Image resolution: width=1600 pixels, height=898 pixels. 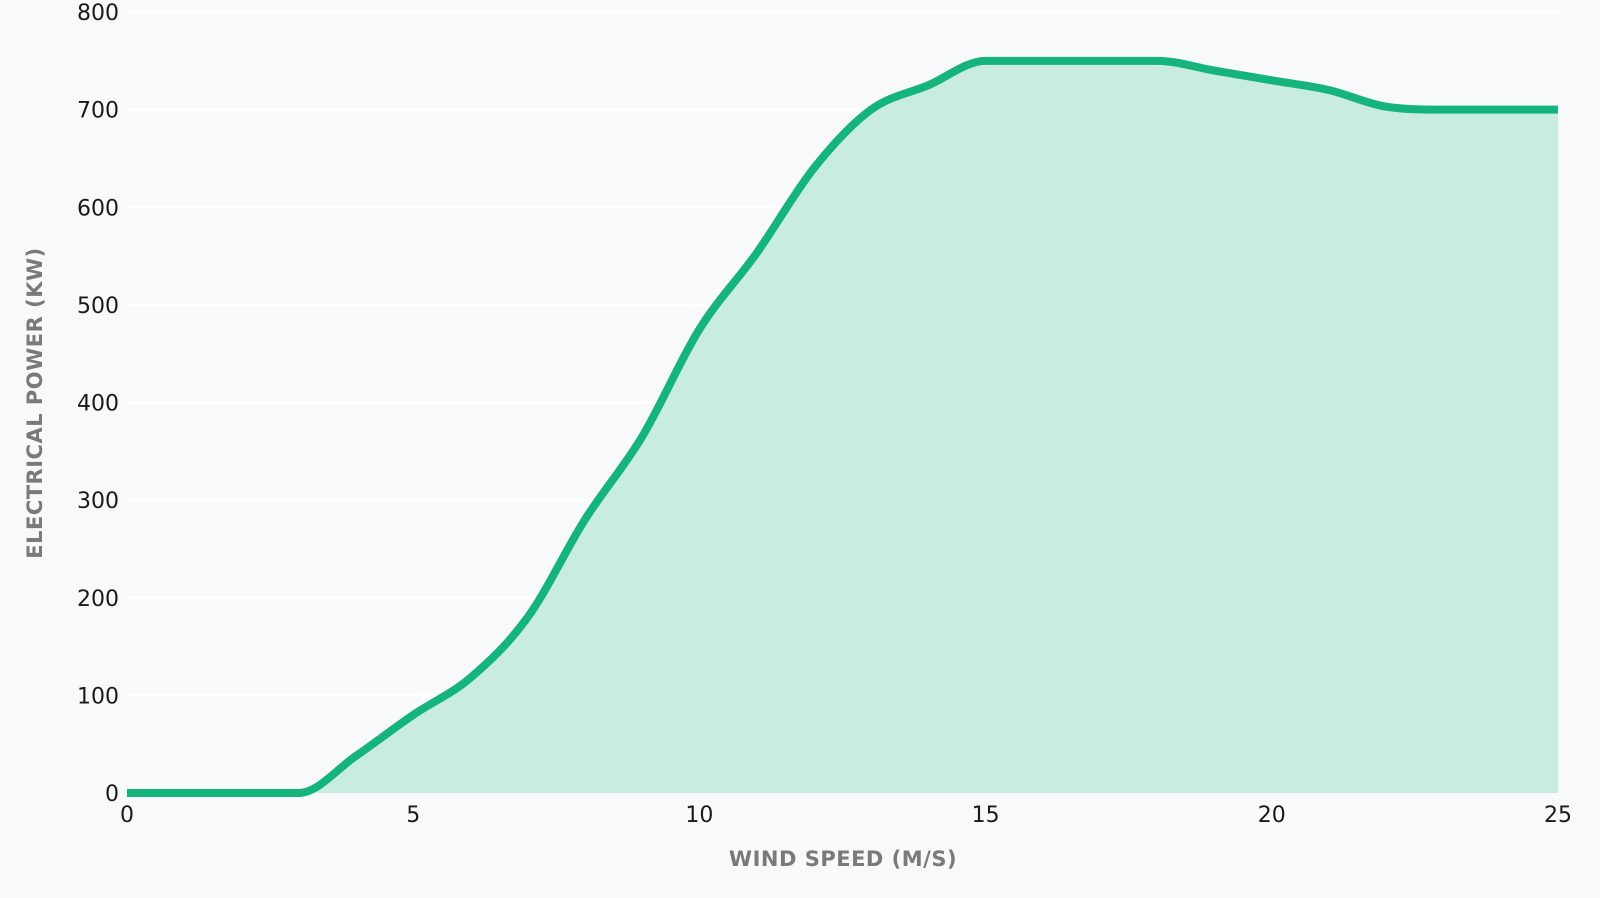 I want to click on y-tick-label: 100, so click(x=98, y=696).